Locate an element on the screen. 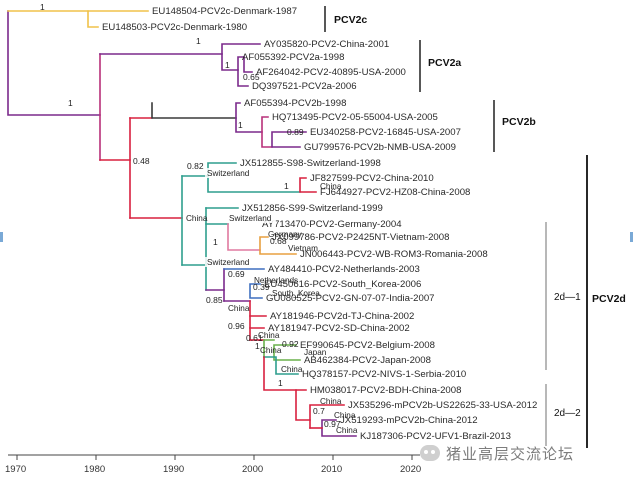 This screenshot has width=633, height=488. image-edge-handle-right is located at coordinates (631, 237).